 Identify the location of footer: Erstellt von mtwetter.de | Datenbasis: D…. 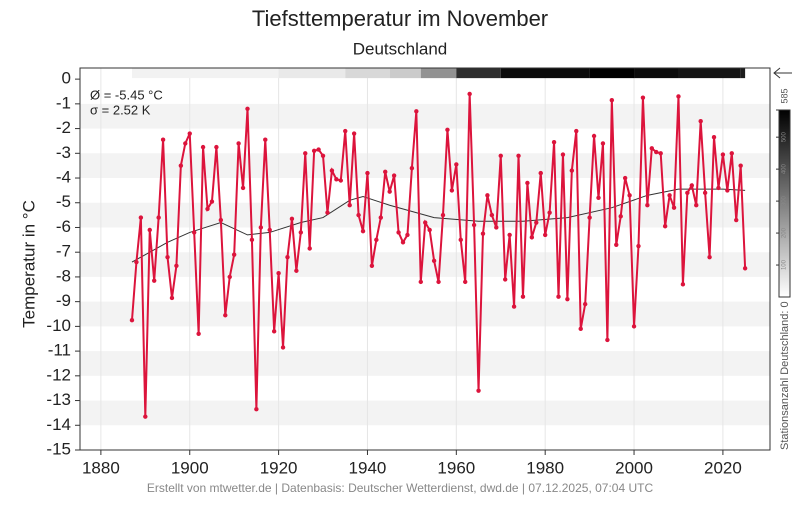
(400, 488).